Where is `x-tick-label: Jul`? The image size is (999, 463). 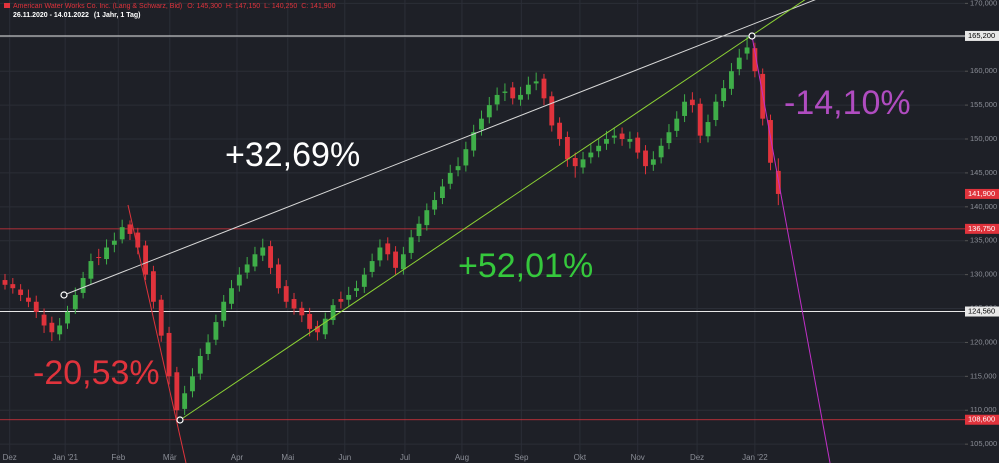
x-tick-label: Jul is located at coordinates (405, 457).